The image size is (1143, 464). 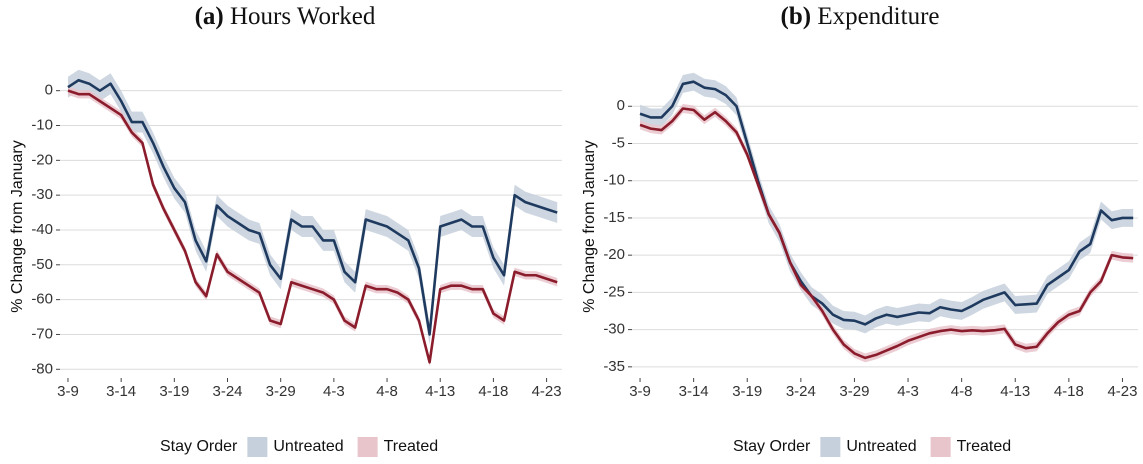 I want to click on panel-label: (b), so click(x=796, y=16).